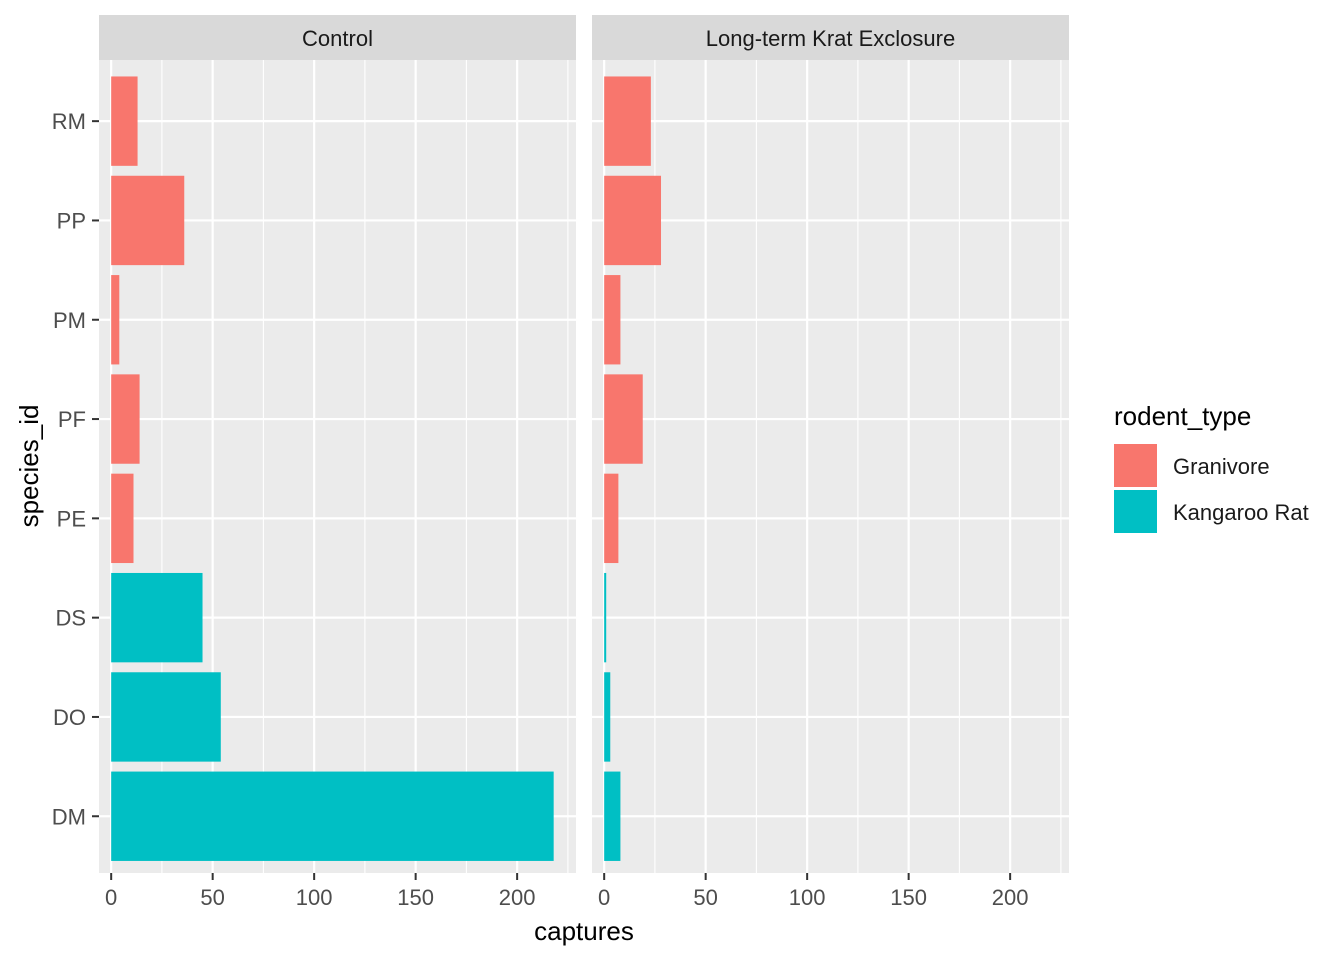 Image resolution: width=1344 pixels, height=960 pixels. Describe the element at coordinates (71, 518) in the screenshot. I see `y-tick-label: PE` at that location.